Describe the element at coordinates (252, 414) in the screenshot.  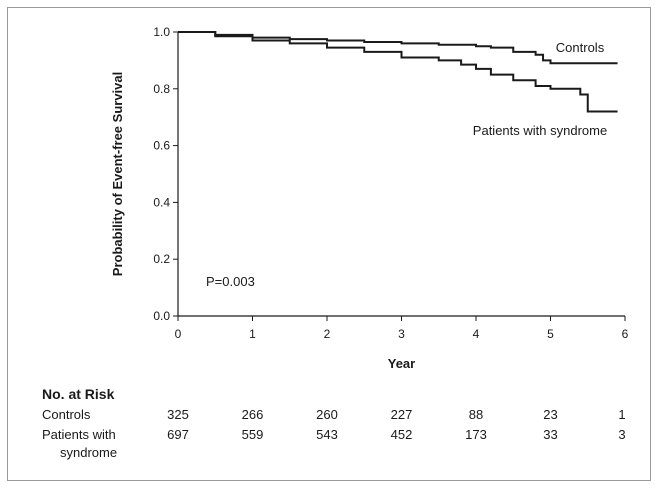
I see `risk-value-row0-t1: 266` at that location.